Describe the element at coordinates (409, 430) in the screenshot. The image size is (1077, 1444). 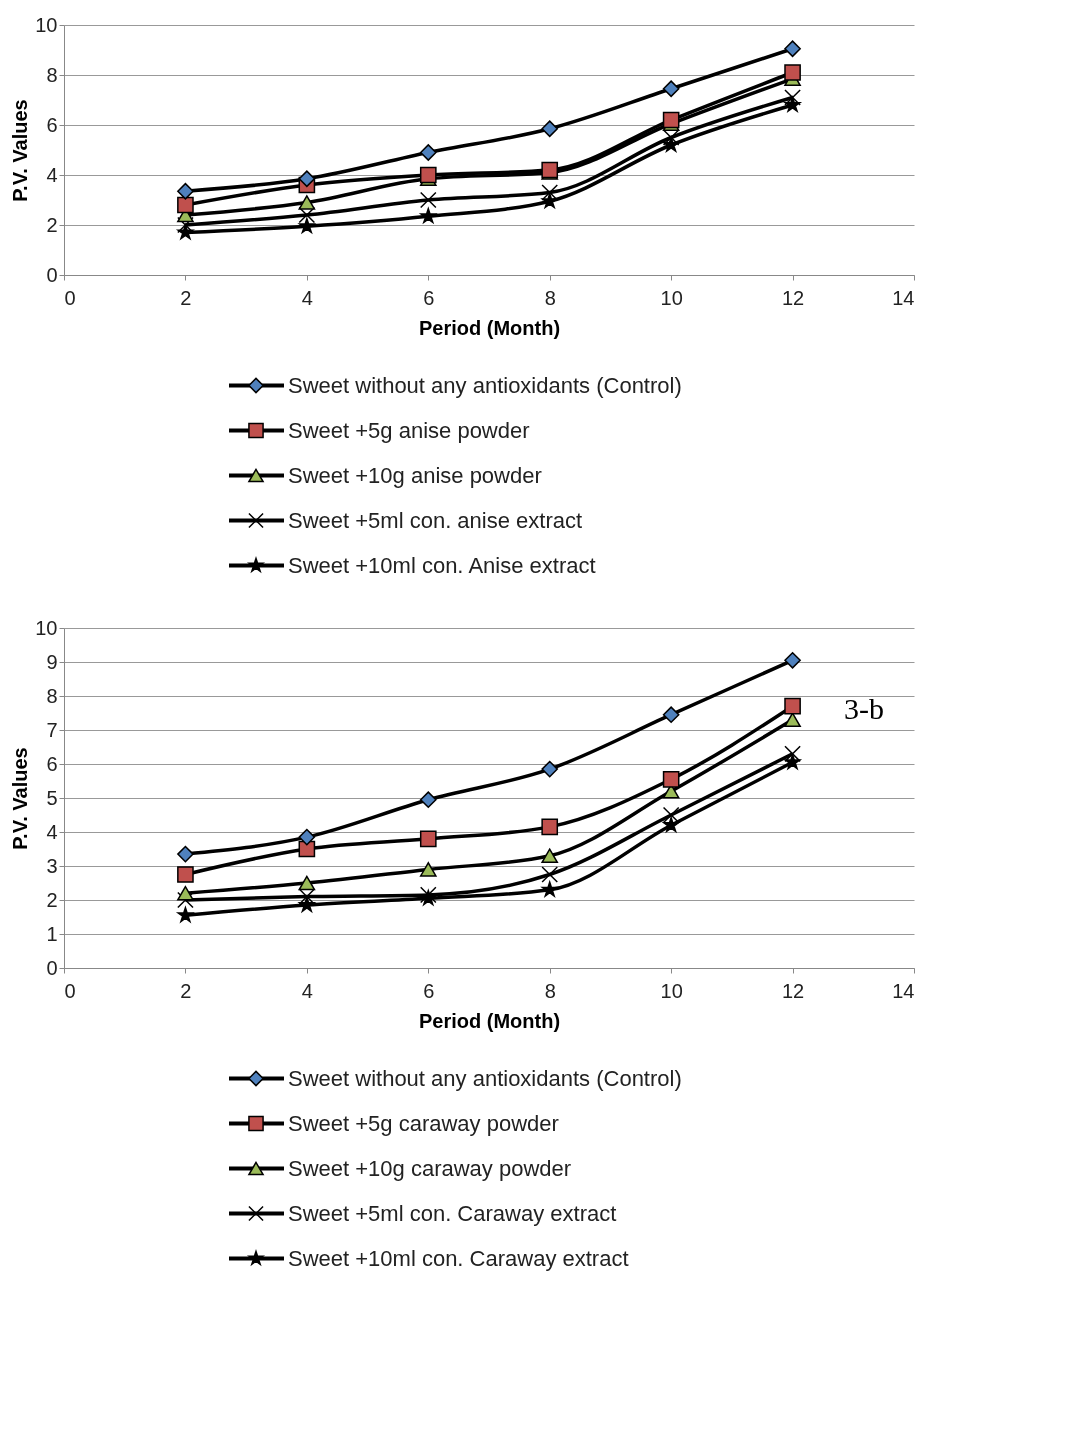
I see `legend-label: Sweet +5g anise powder` at that location.